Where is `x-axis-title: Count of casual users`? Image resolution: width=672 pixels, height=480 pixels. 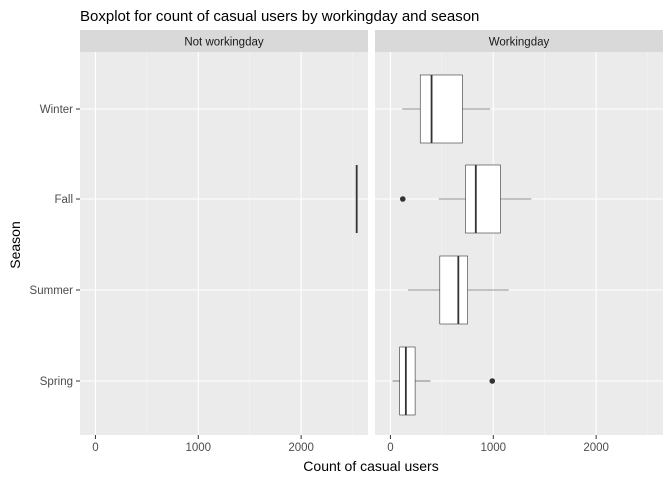 x-axis-title: Count of casual users is located at coordinates (370, 466).